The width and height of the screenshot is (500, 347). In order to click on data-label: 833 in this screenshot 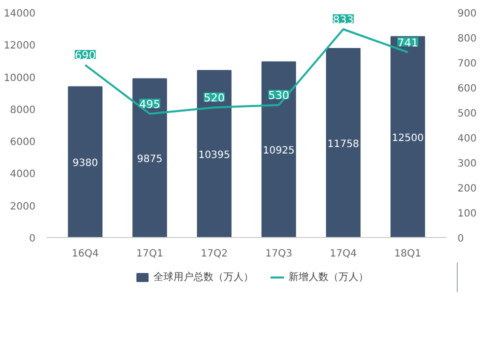, I will do `click(343, 19)`.